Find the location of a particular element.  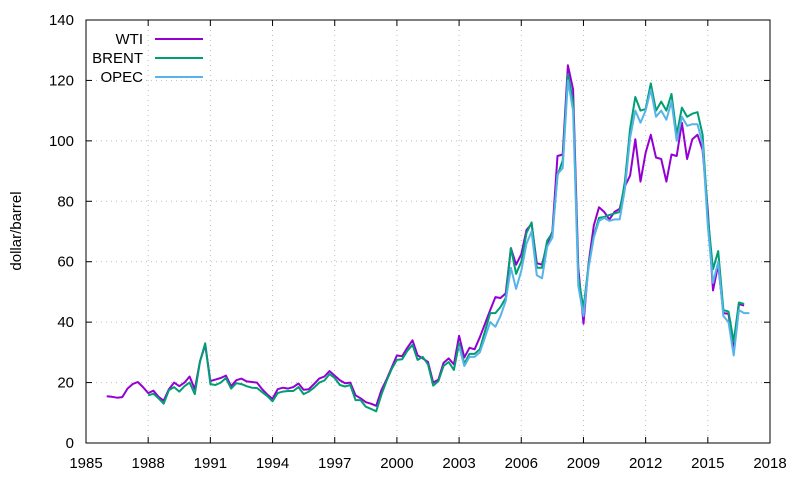

x-tick-label: 1994 is located at coordinates (272, 463).